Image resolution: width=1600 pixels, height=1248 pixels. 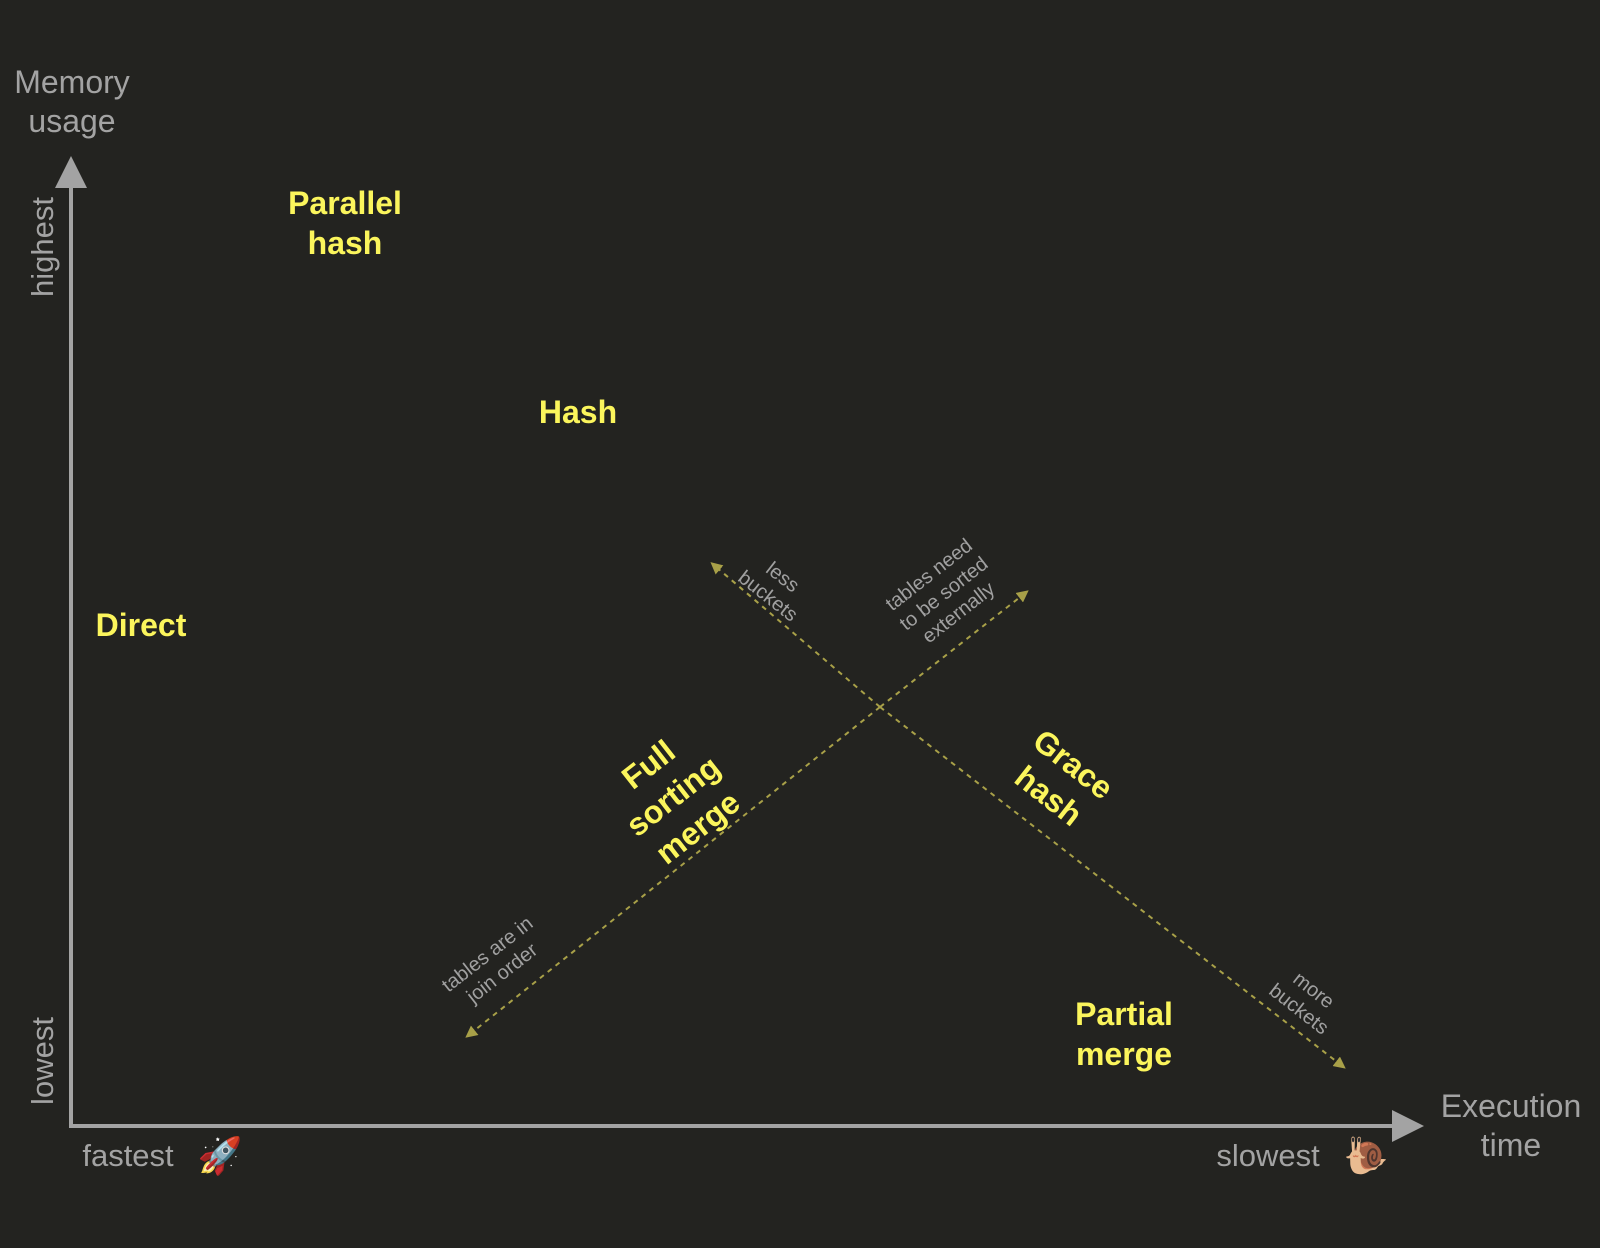 What do you see at coordinates (43, 247) in the screenshot?
I see `y-axis-high-label: highest` at bounding box center [43, 247].